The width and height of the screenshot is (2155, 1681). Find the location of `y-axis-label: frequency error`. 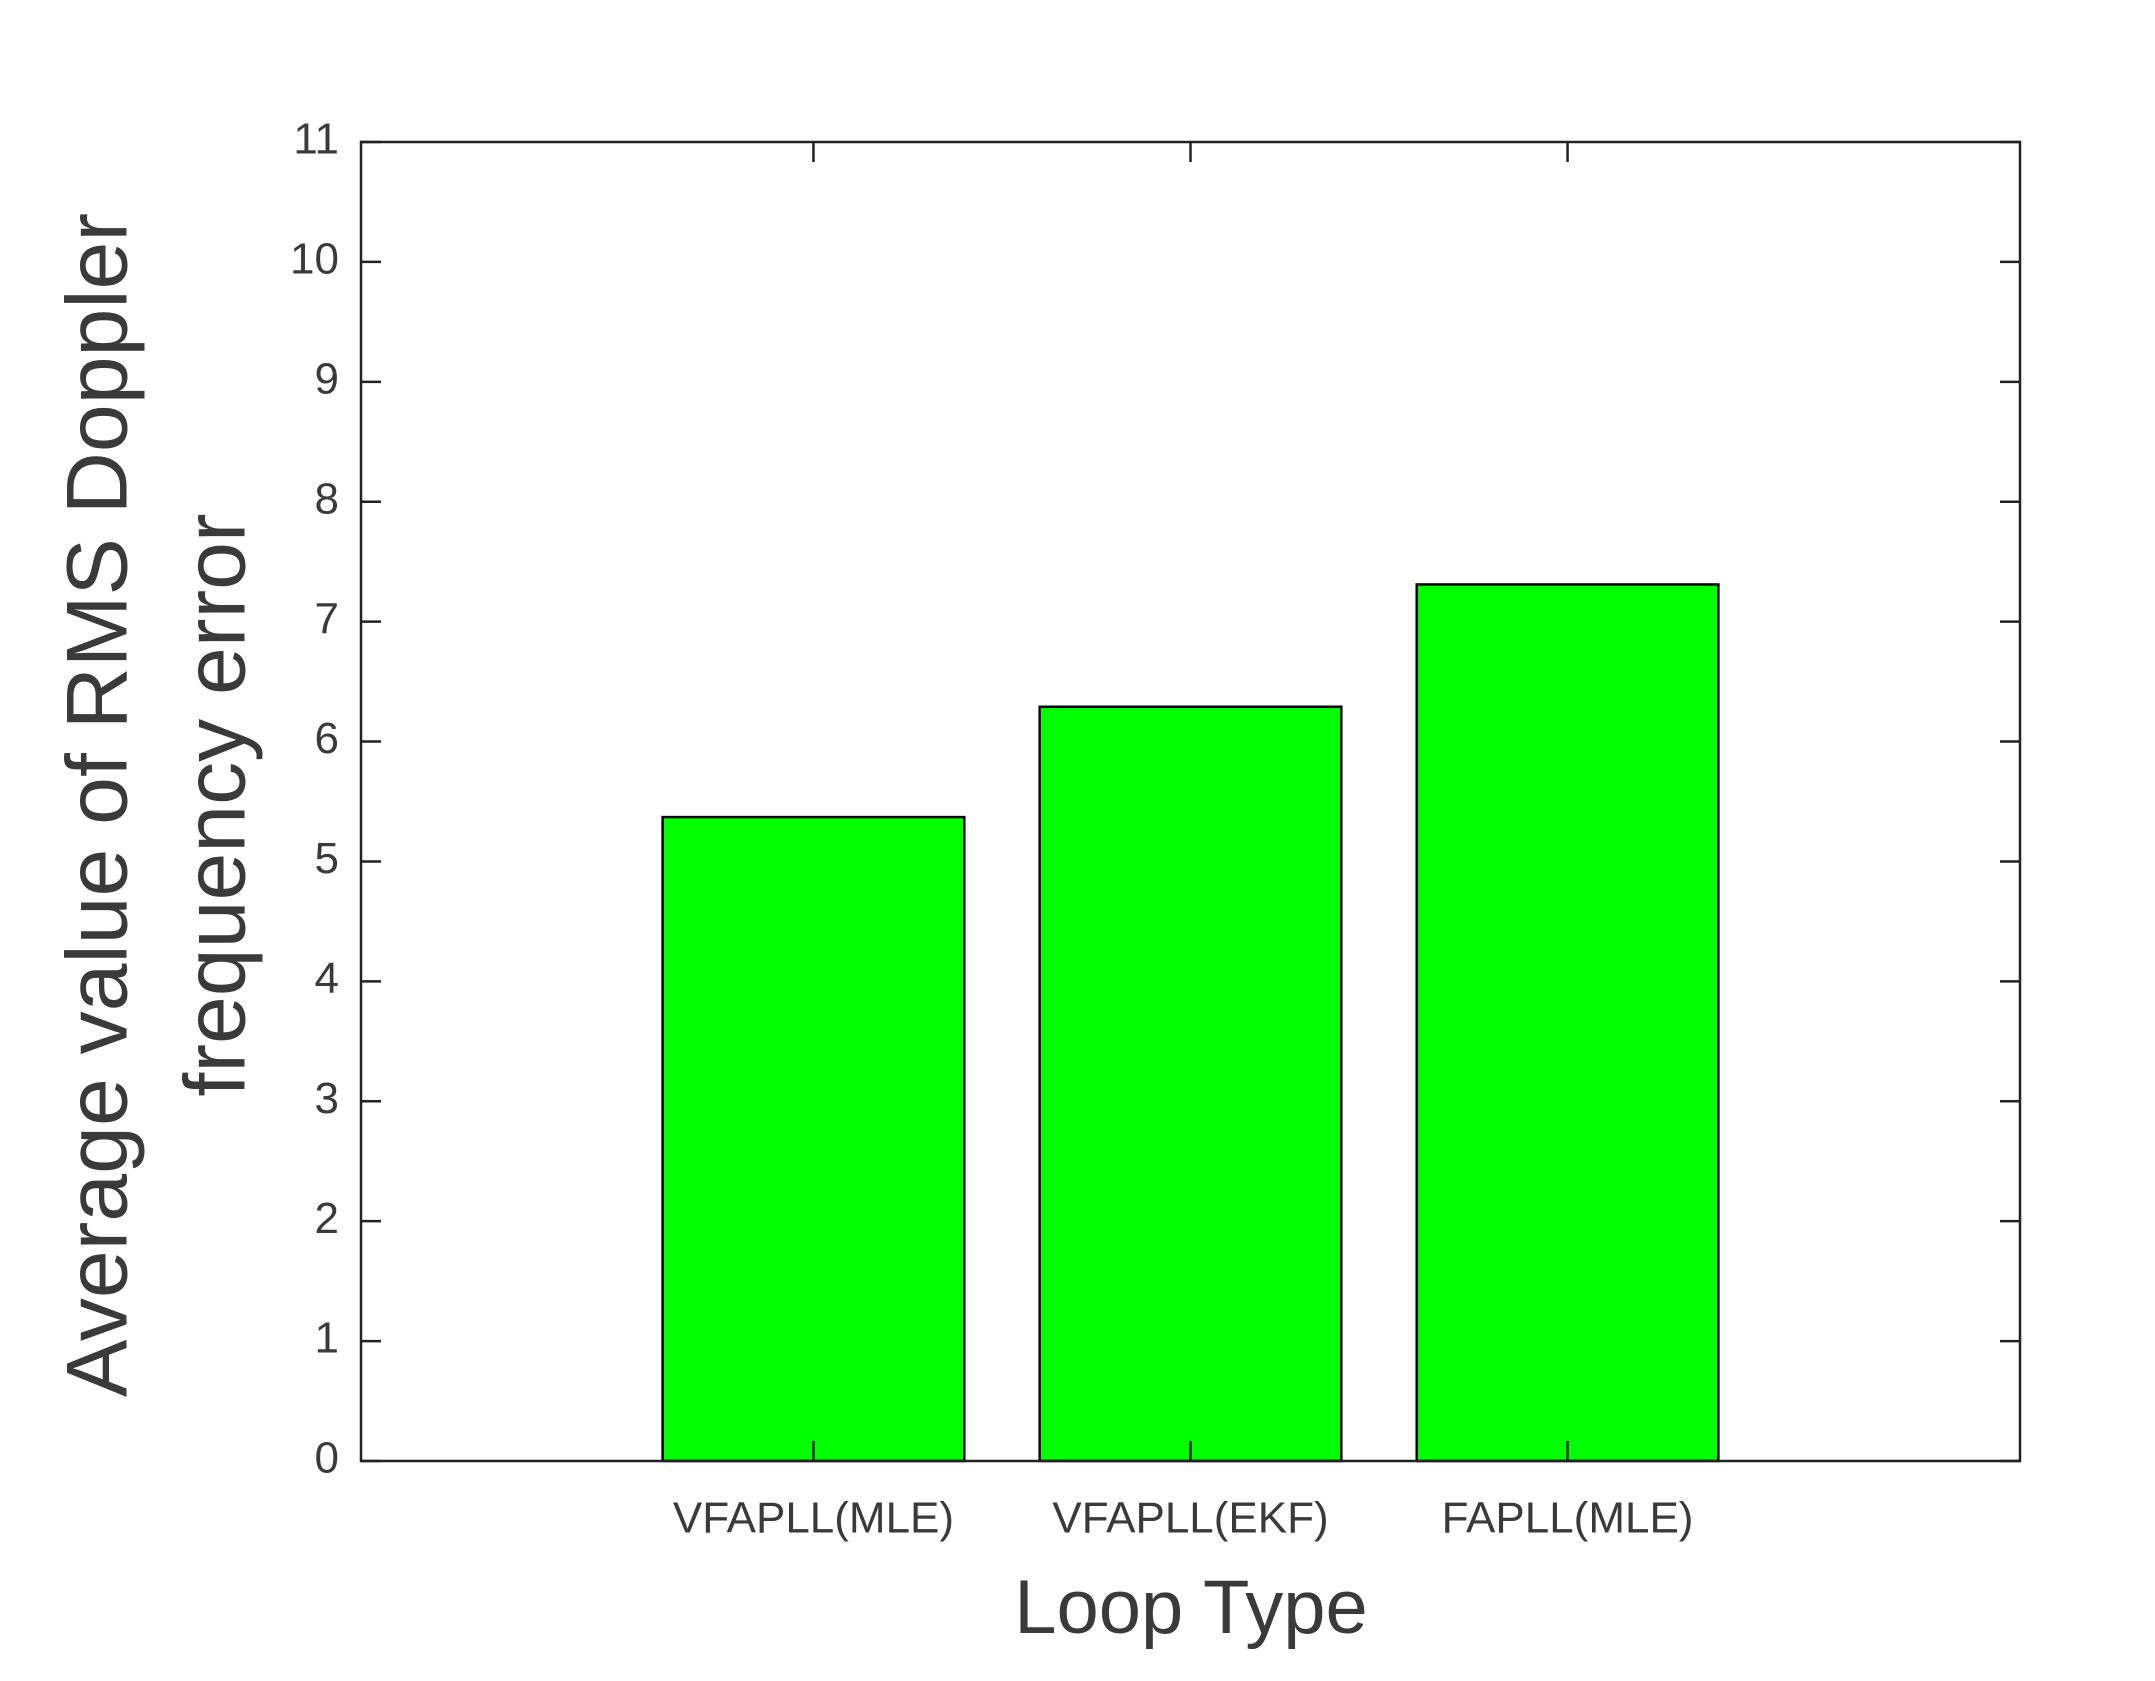

y-axis-label: frequency error is located at coordinates (216, 804).